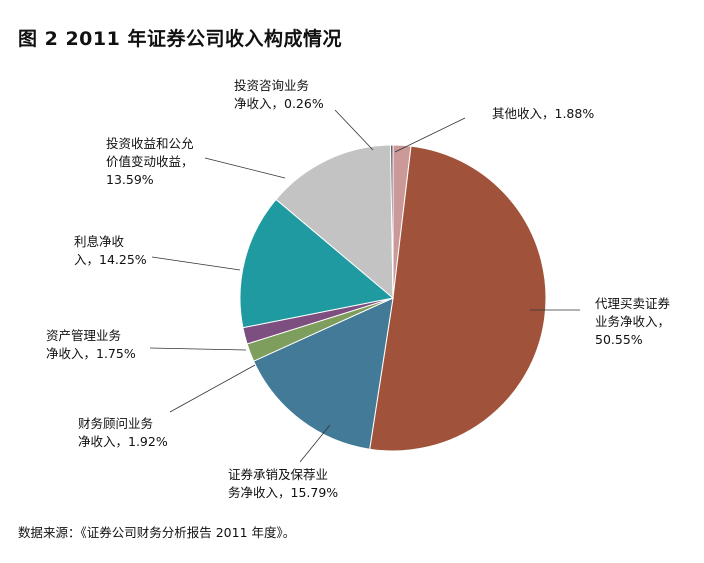 Image resolution: width=704 pixels, height=563 pixels. What do you see at coordinates (633, 321) in the screenshot?
I see `slice-label-1: 代理买卖证券业务净收入， 50.55%` at bounding box center [633, 321].